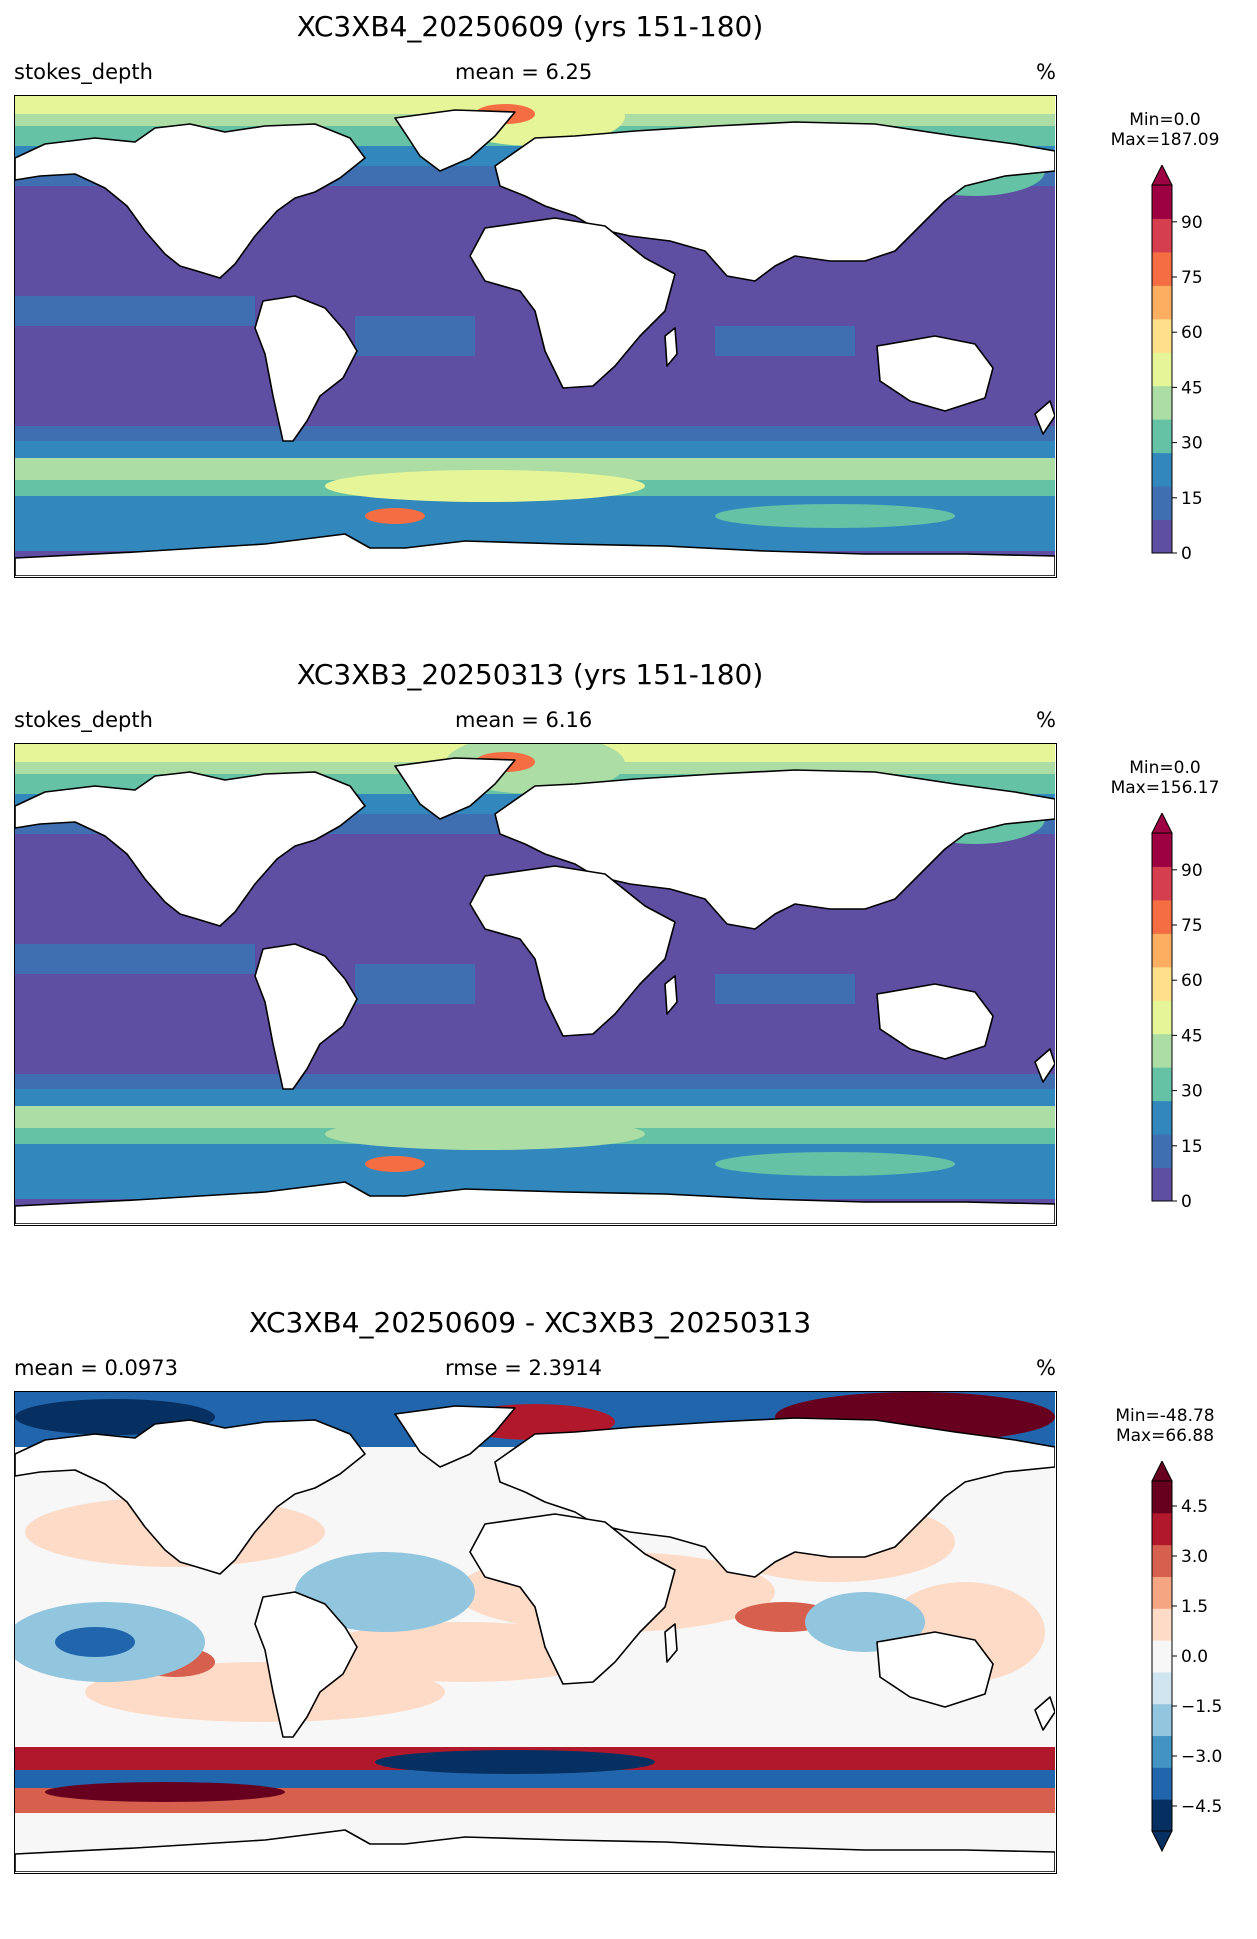 The width and height of the screenshot is (1257, 1939). What do you see at coordinates (190, 1497) in the screenshot?
I see `north-america-landmass` at bounding box center [190, 1497].